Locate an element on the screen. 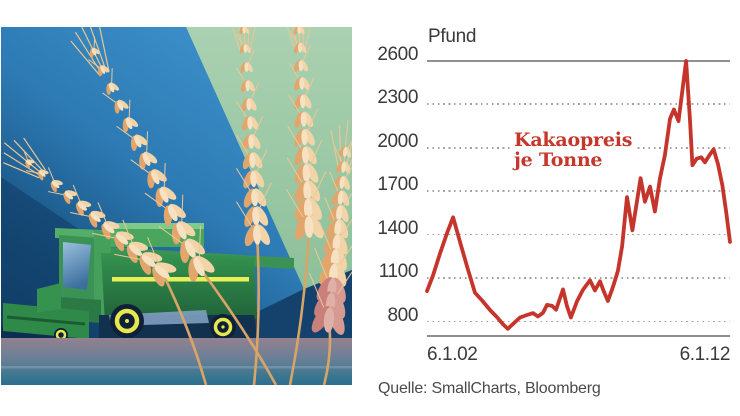  y-tick-label: 800 is located at coordinates (402, 315).